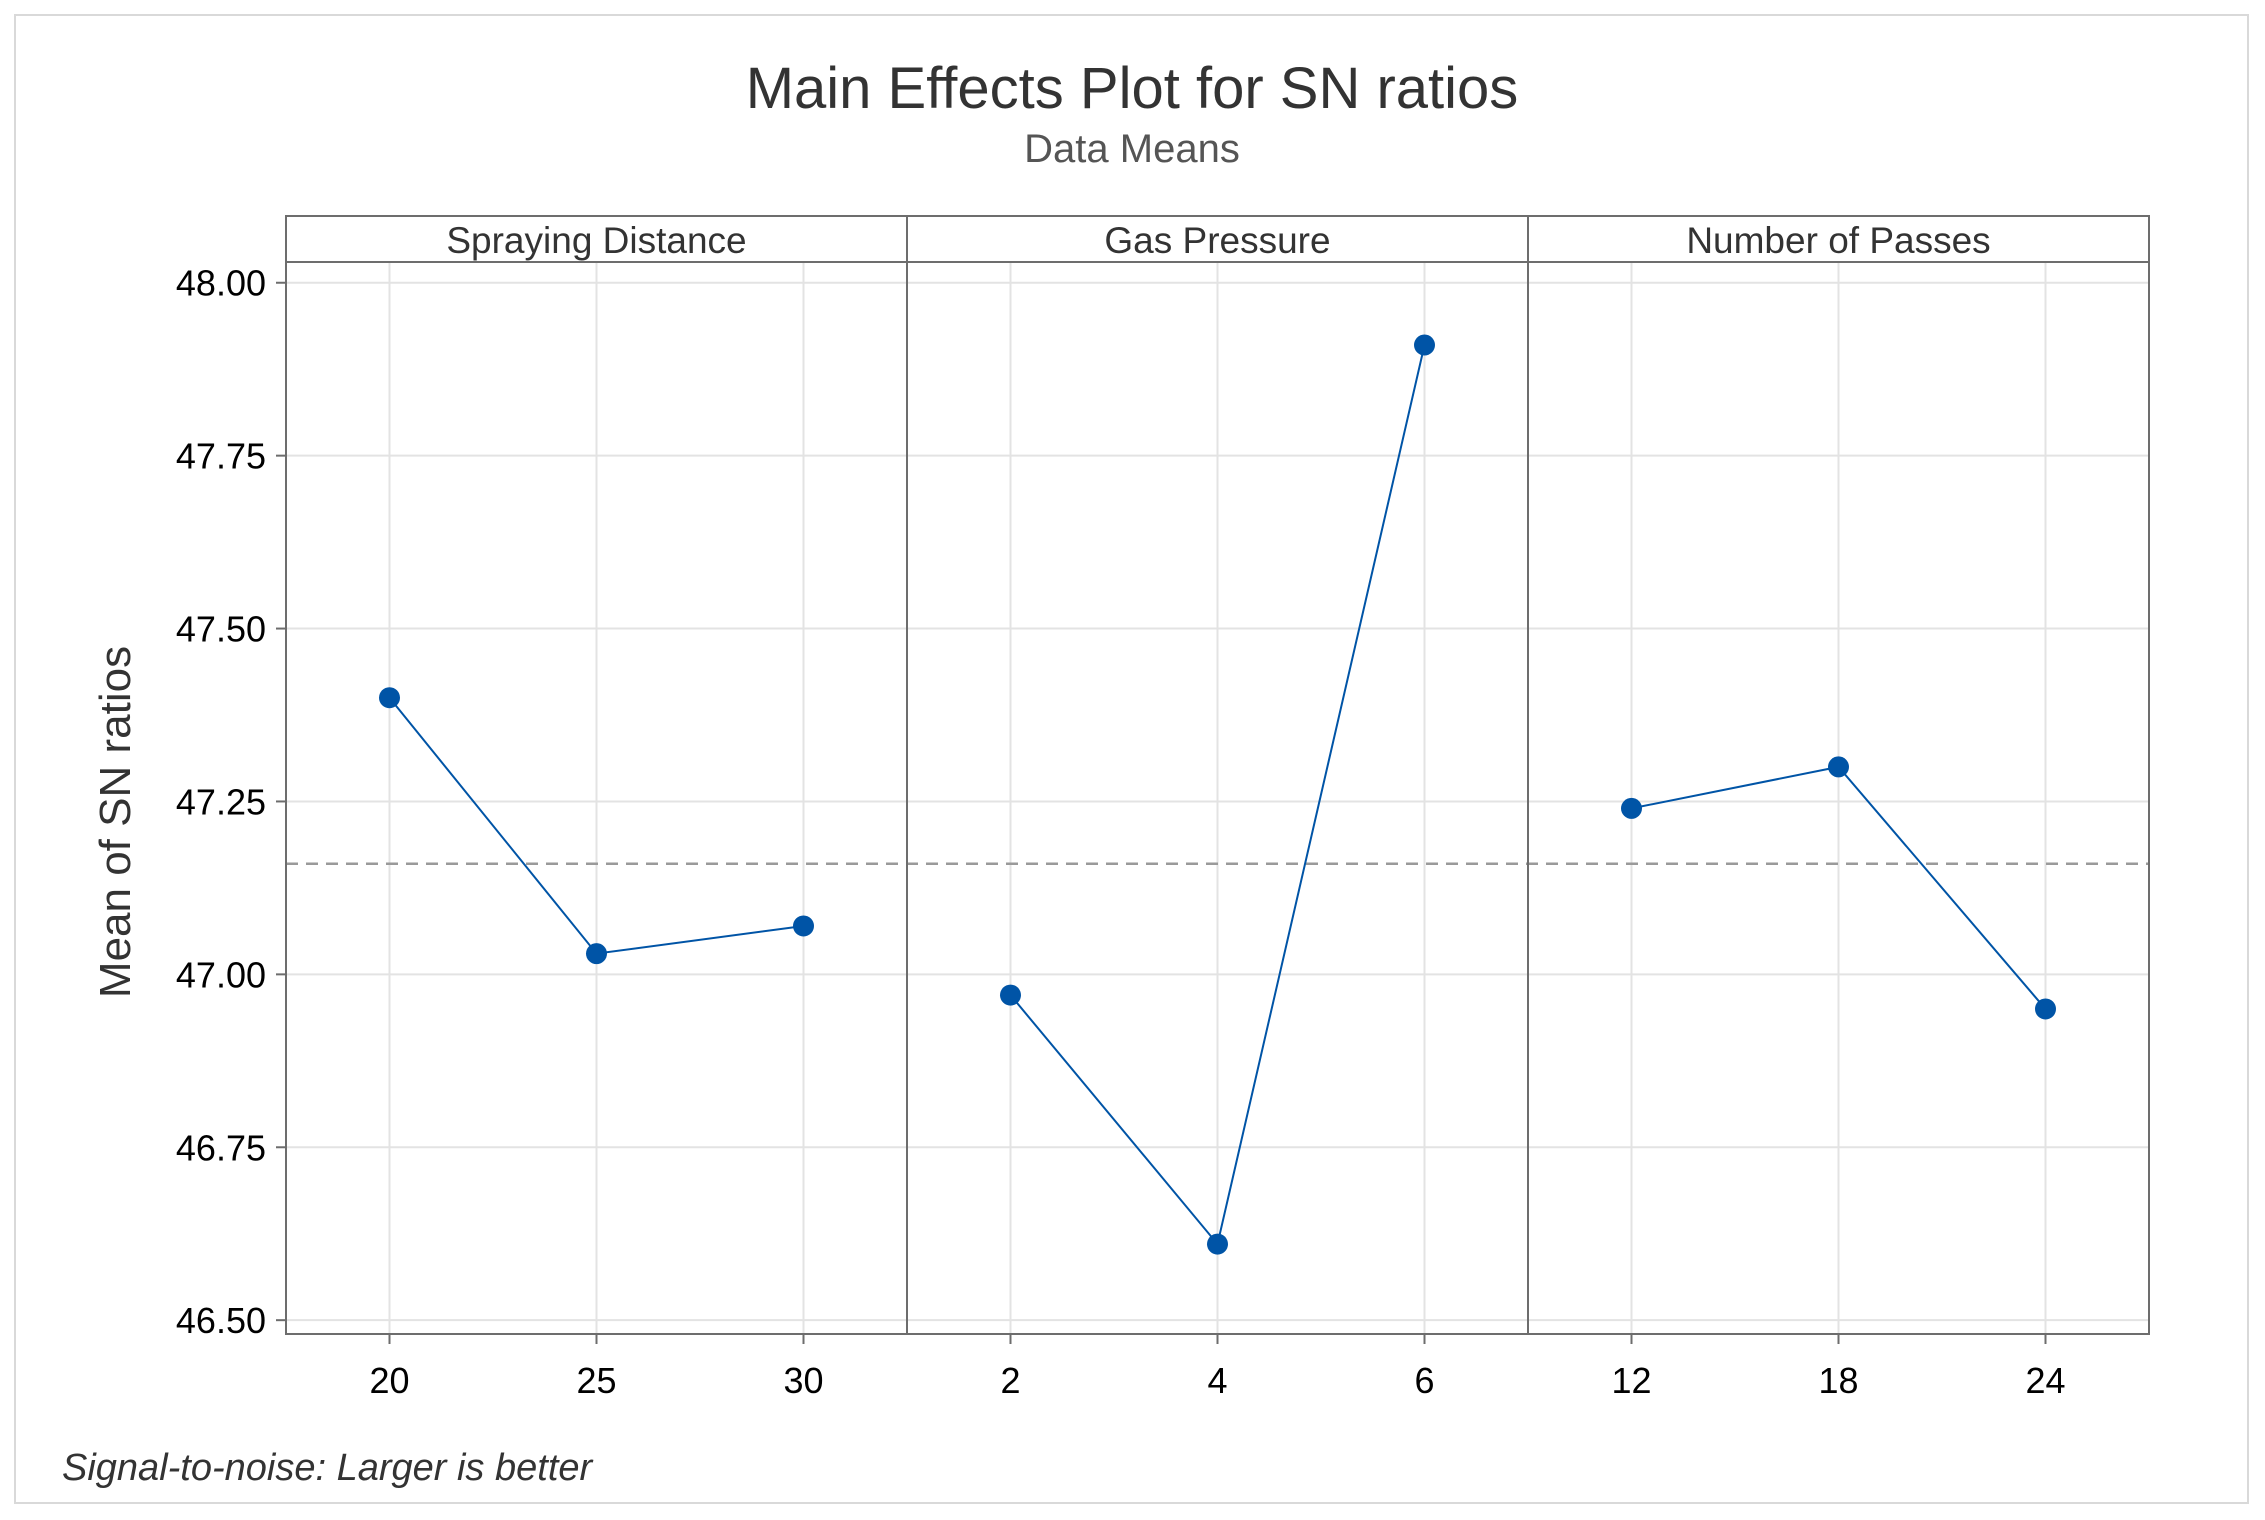 Image resolution: width=2265 pixels, height=1520 pixels. I want to click on y-tick-label: 47.25, so click(221, 801).